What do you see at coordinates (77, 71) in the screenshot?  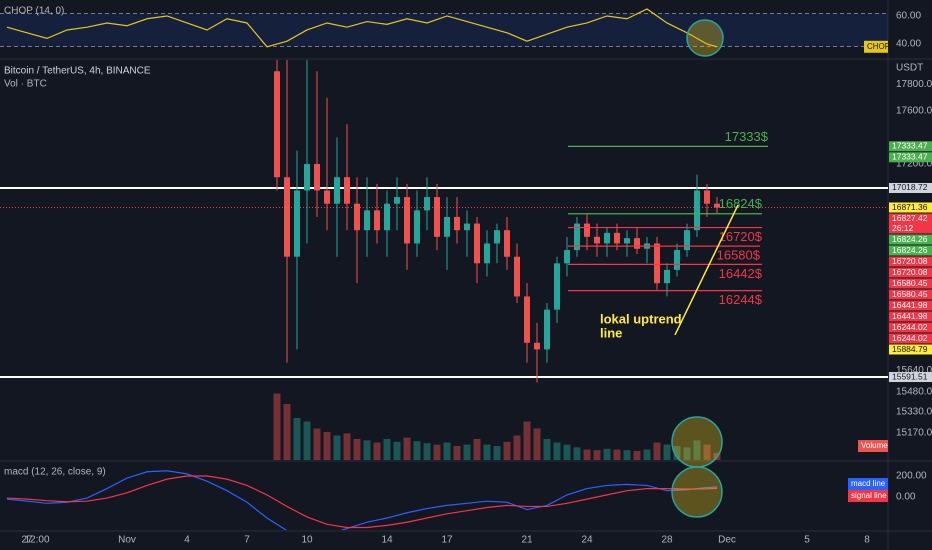 I see `symbol-title: Bitcoin / TetherUS, 4h, BINANCE` at bounding box center [77, 71].